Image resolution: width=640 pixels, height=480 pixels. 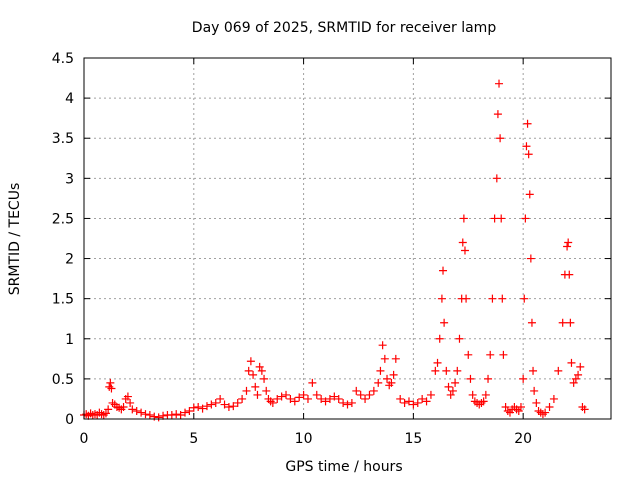 What do you see at coordinates (69, 260) in the screenshot?
I see `y-tick-label: 2` at bounding box center [69, 260].